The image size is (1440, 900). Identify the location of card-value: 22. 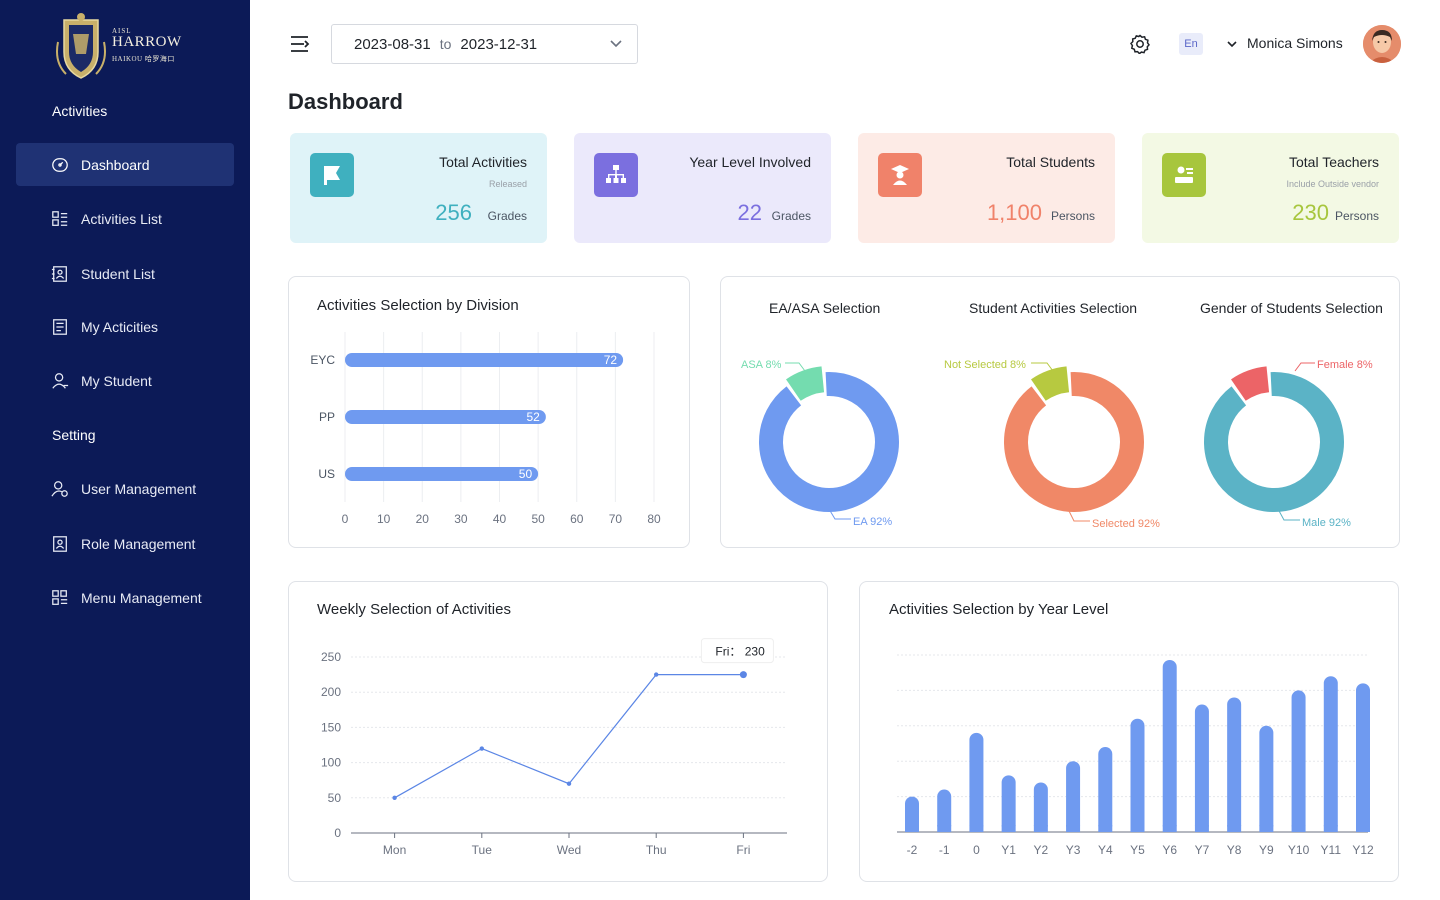
(749, 212).